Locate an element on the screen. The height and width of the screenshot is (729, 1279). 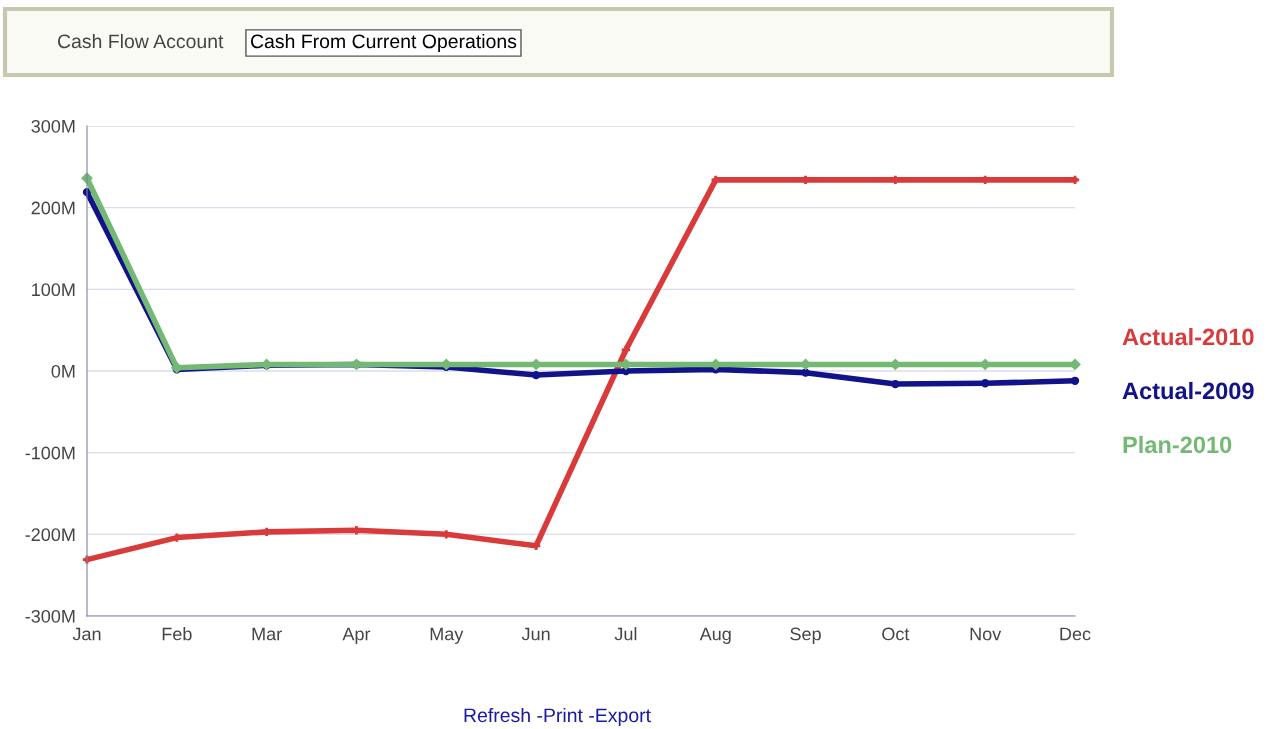
x-tick-label: May is located at coordinates (447, 635).